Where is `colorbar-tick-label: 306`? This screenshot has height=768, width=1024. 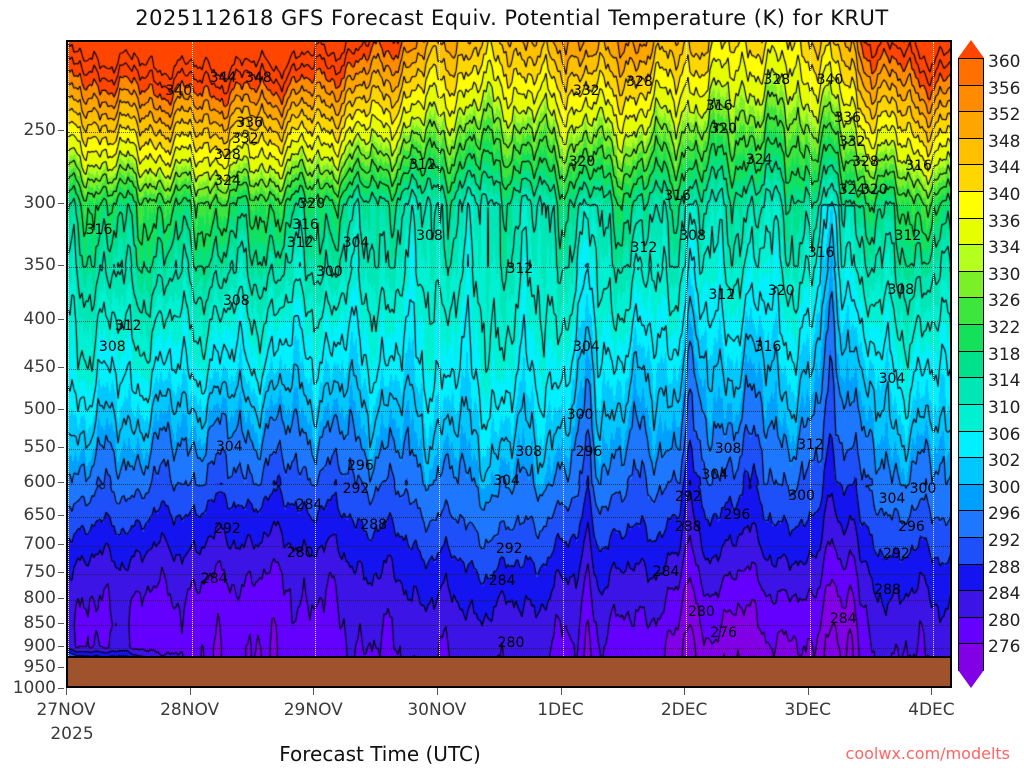 colorbar-tick-label: 306 is located at coordinates (1004, 434).